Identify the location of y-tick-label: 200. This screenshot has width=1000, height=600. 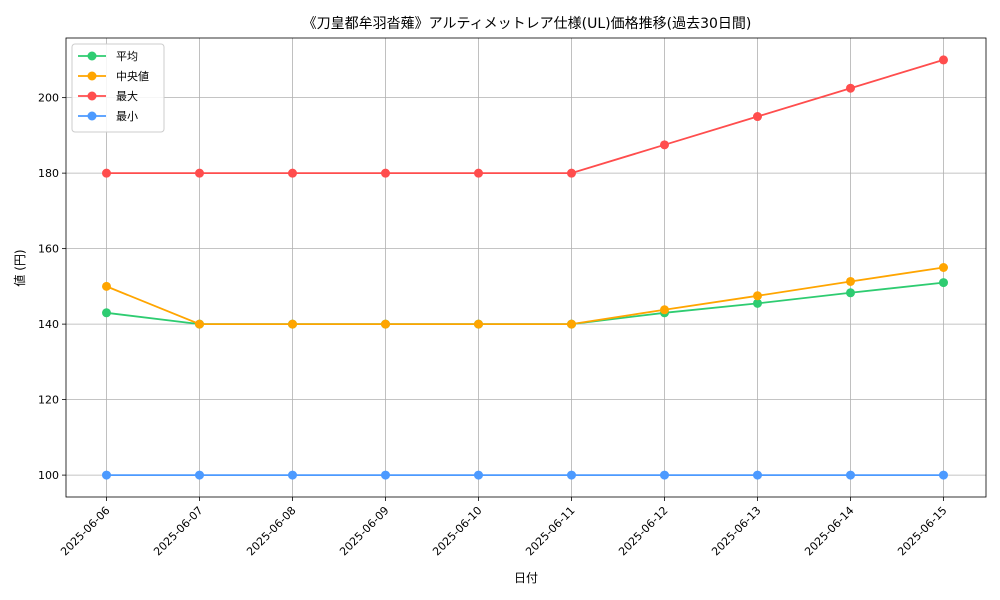
(48, 98).